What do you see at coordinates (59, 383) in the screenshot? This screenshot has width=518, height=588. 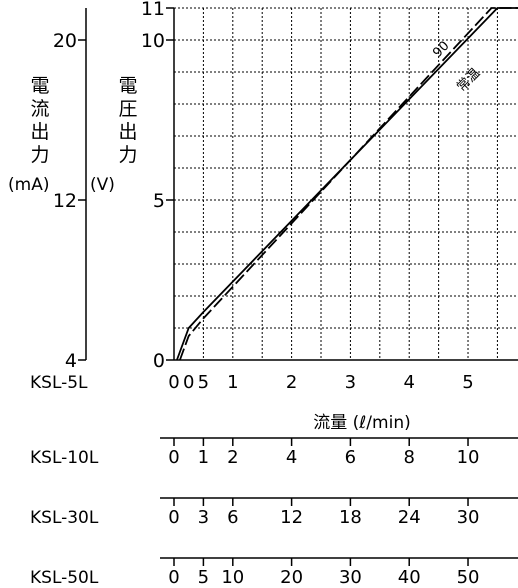 I see `model-name: KSL-5L` at bounding box center [59, 383].